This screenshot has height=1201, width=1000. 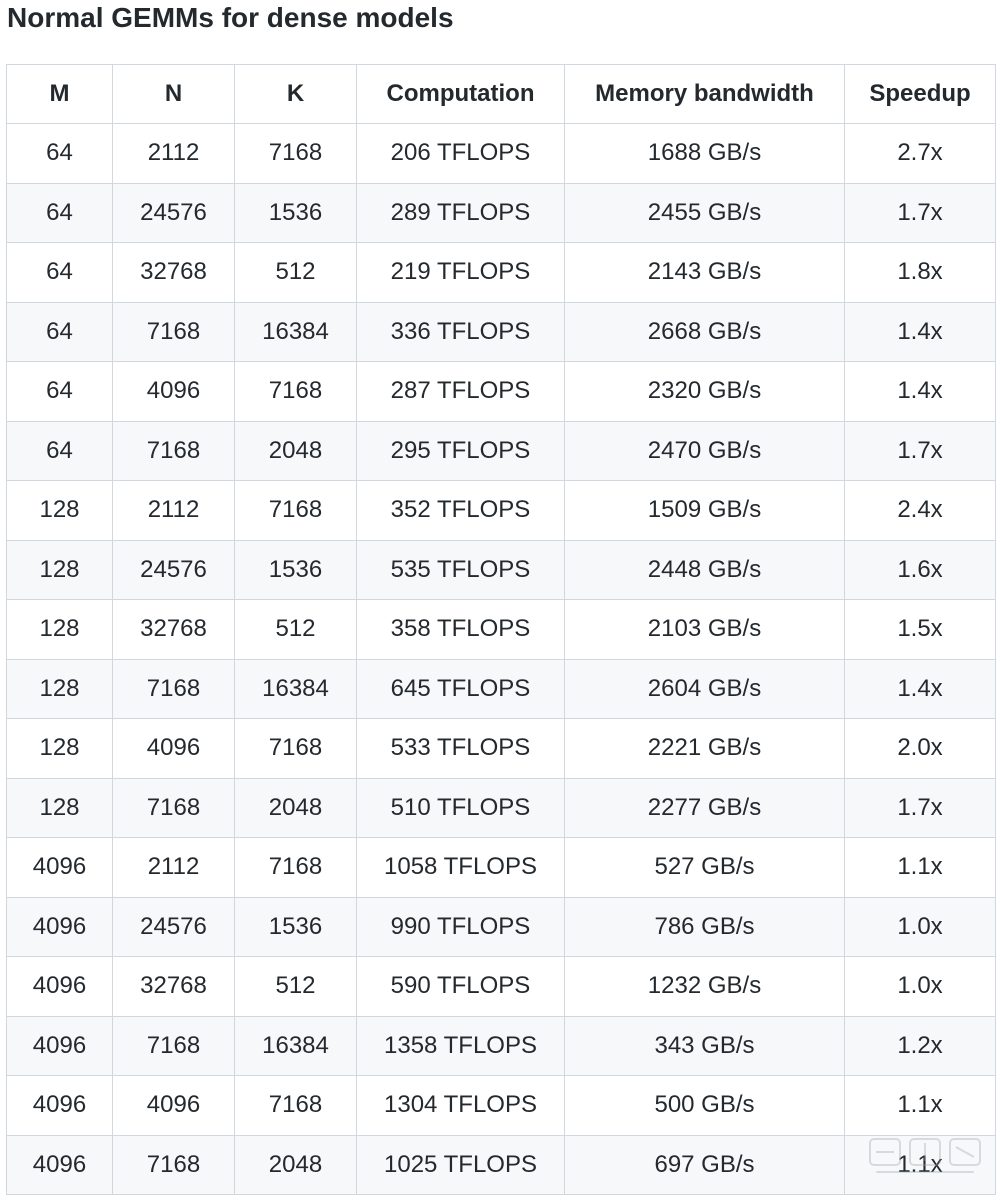 I want to click on cell-computation: 295 TFLOPS, so click(x=460, y=450).